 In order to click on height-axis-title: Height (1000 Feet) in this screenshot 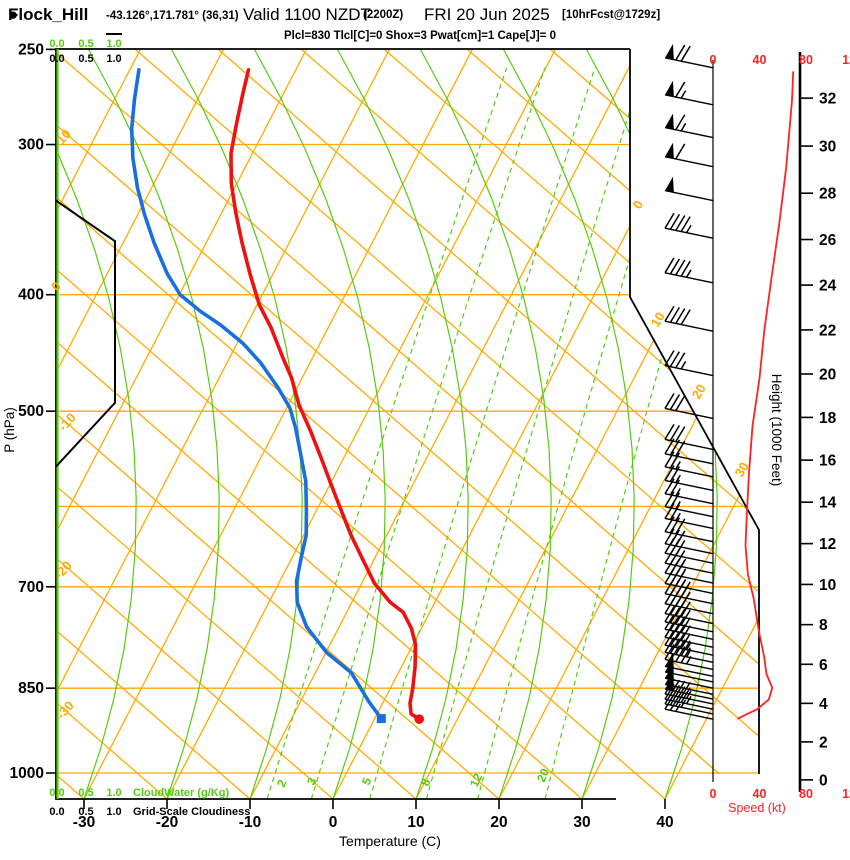, I will do `click(776, 430)`.